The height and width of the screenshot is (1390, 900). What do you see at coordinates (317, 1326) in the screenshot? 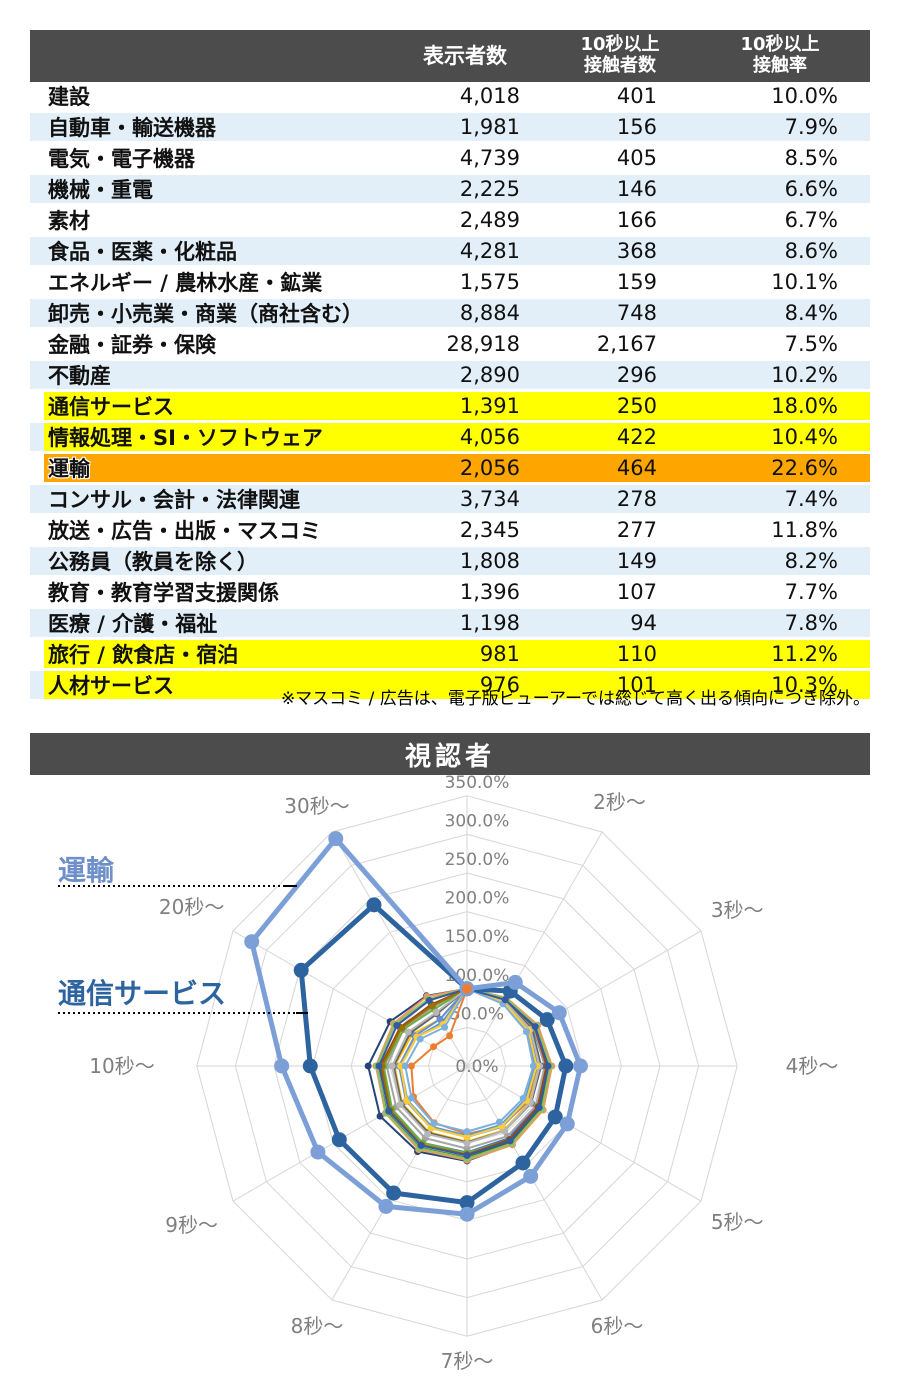
I see `axis-label: 8秒〜` at bounding box center [317, 1326].